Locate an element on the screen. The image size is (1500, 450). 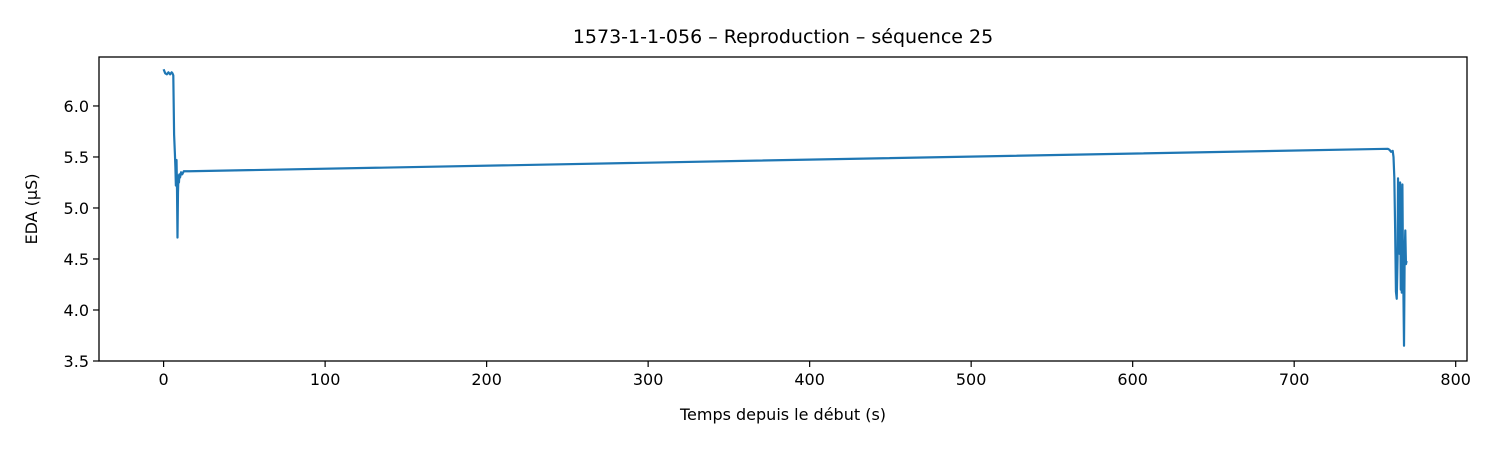
x-axis: 0 100 200 300 400 500 600 700 800 is located at coordinates (815, 375).